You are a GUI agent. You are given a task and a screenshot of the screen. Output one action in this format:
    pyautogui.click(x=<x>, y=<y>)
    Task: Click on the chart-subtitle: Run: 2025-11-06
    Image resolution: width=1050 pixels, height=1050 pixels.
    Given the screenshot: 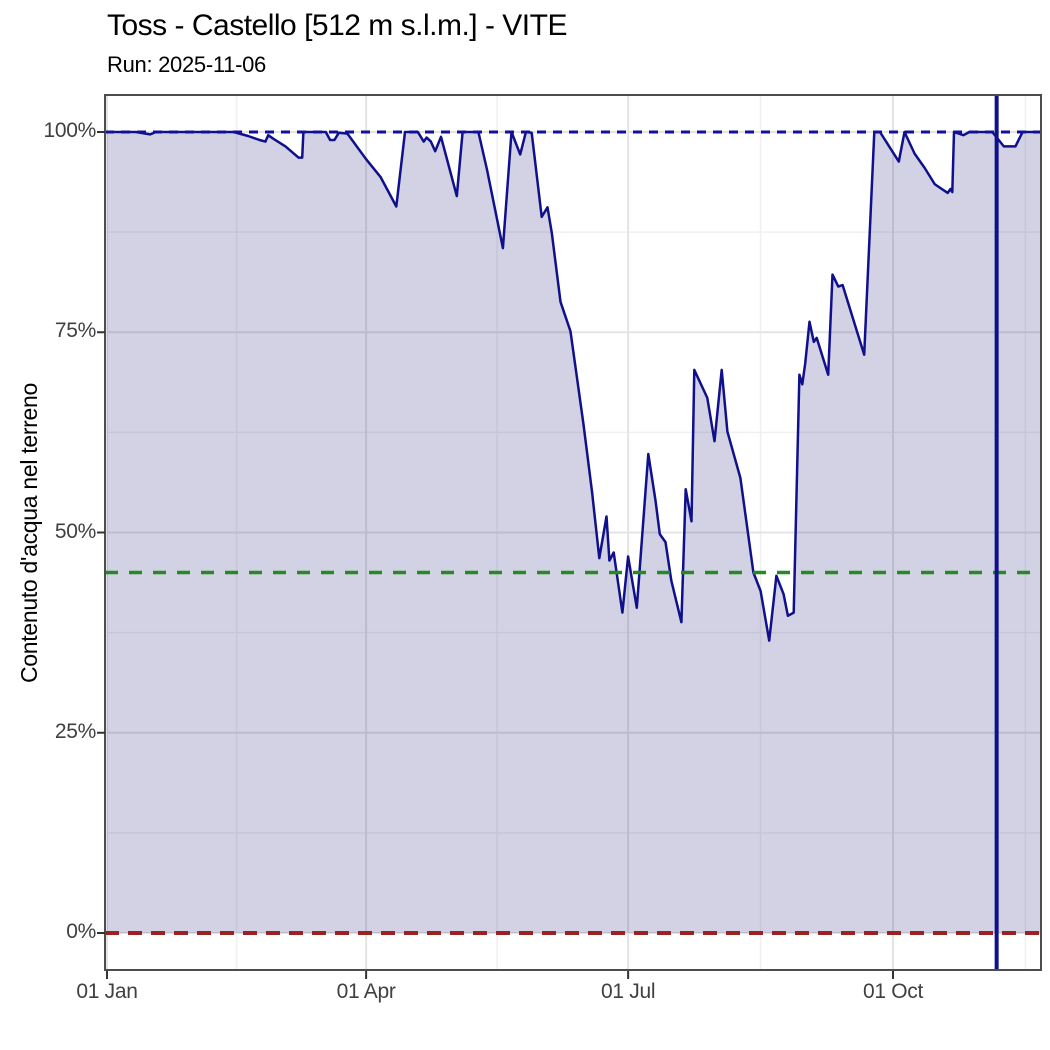 What is the action you would take?
    pyautogui.click(x=186, y=64)
    